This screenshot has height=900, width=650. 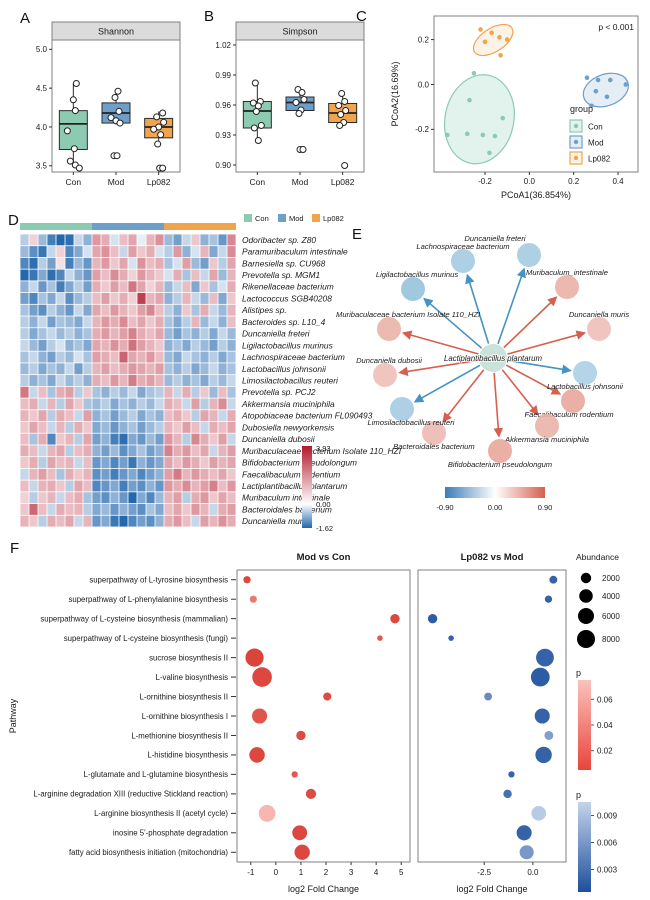 I want to click on node-label: Lachnospiraceae bacterium, so click(x=462, y=246).